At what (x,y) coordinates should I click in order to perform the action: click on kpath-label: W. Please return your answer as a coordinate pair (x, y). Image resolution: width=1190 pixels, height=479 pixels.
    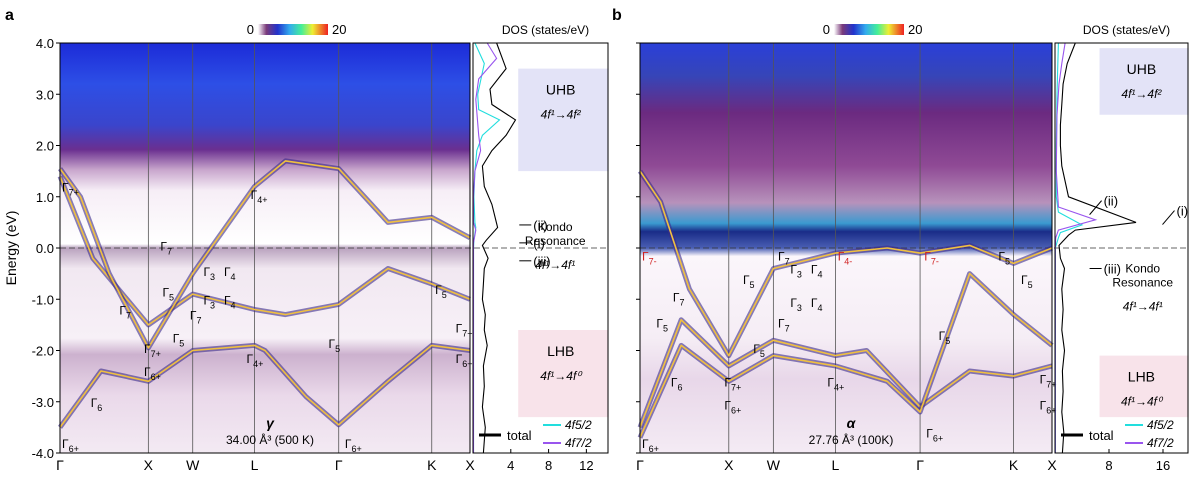
    Looking at the image, I should click on (774, 465).